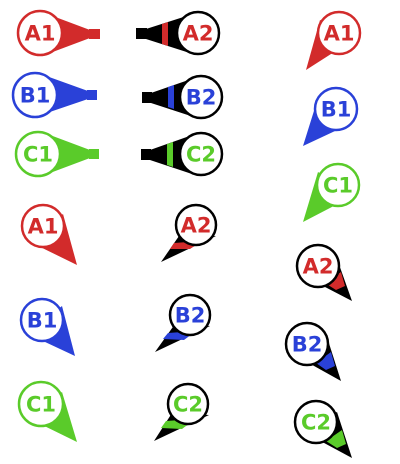 The width and height of the screenshot is (400, 464). What do you see at coordinates (146, 154) in the screenshot?
I see `marker-c2-horizontal-tip` at bounding box center [146, 154].